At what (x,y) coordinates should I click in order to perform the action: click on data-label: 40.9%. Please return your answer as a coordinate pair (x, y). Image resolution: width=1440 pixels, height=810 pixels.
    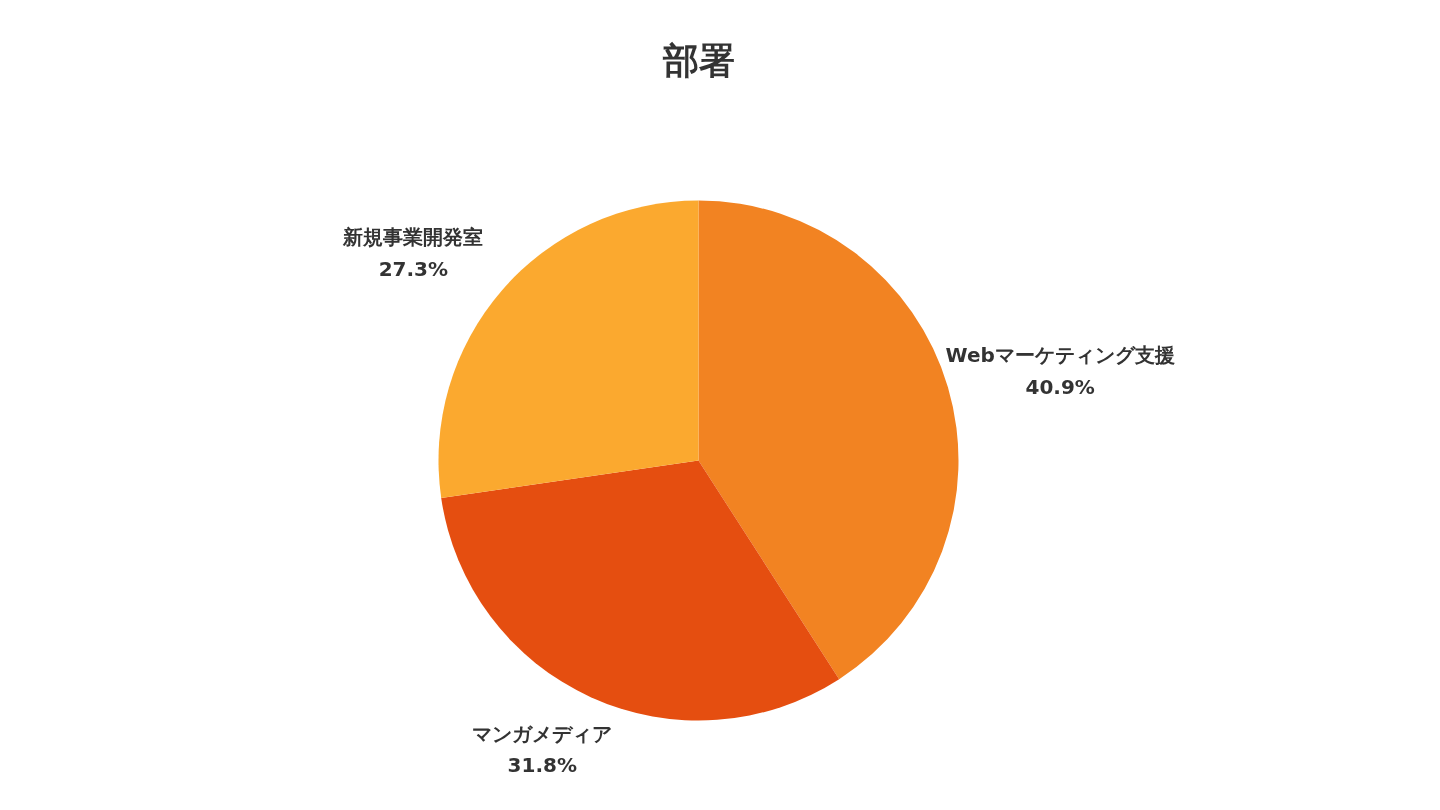
    Looking at the image, I should click on (1060, 386).